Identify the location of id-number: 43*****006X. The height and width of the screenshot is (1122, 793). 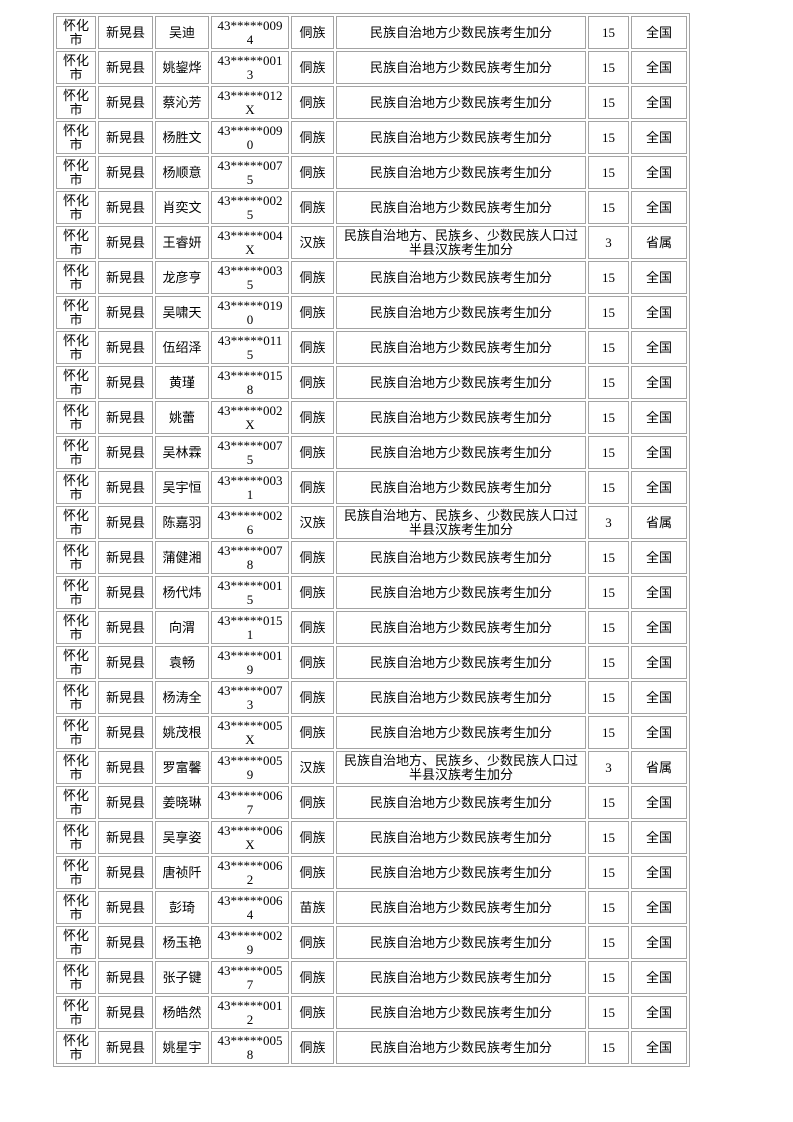
(250, 837).